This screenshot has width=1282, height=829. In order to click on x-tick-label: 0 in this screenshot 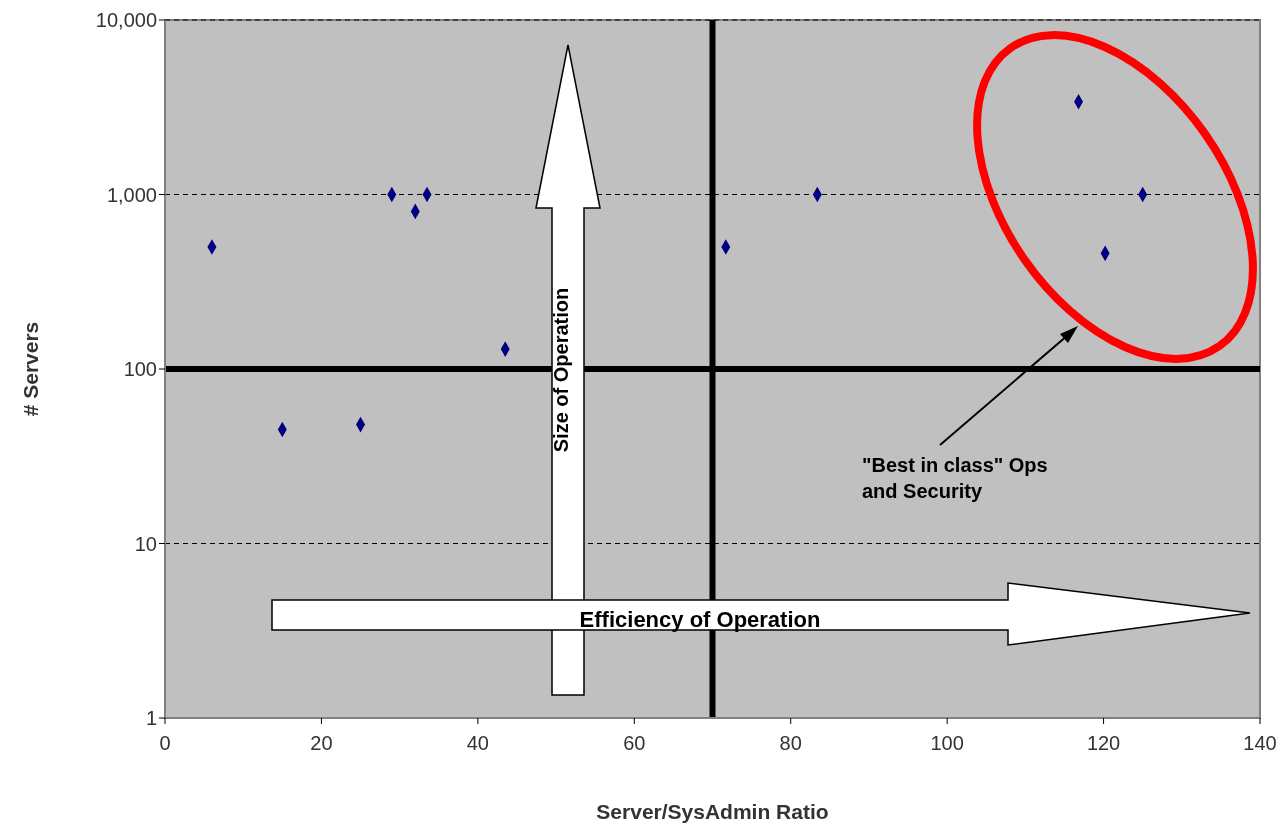, I will do `click(165, 743)`.